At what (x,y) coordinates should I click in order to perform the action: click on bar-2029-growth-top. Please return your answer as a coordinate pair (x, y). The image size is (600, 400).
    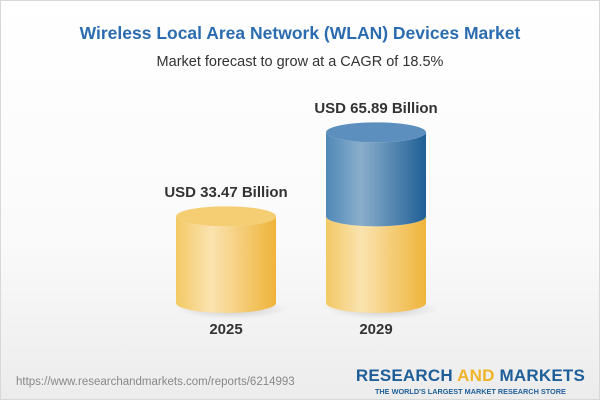
    Looking at the image, I should click on (376, 132).